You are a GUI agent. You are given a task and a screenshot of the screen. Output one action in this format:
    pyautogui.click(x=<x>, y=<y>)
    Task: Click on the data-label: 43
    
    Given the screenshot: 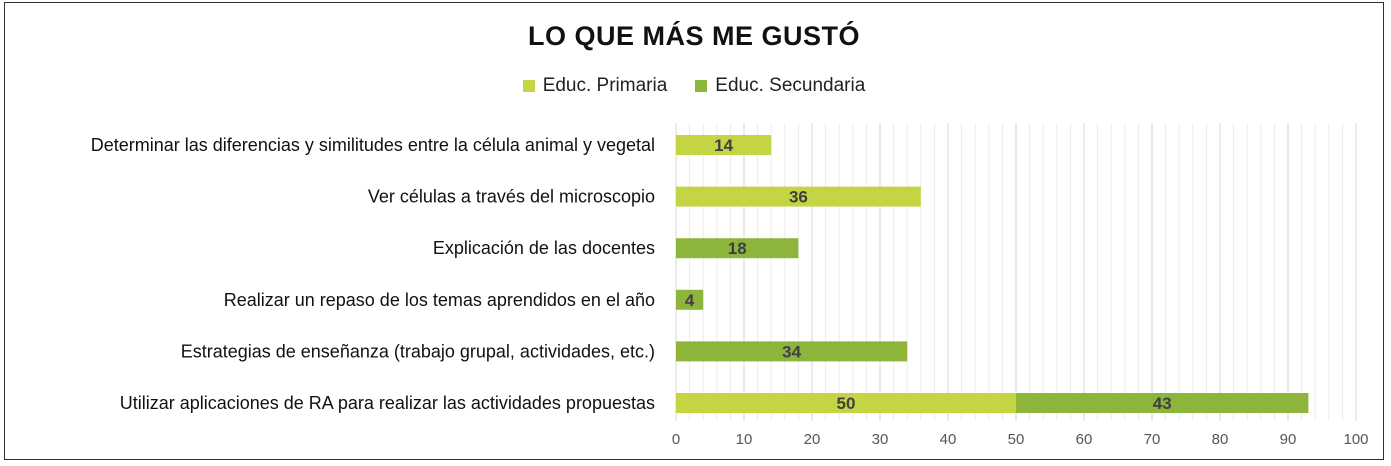 What is the action you would take?
    pyautogui.click(x=1162, y=403)
    